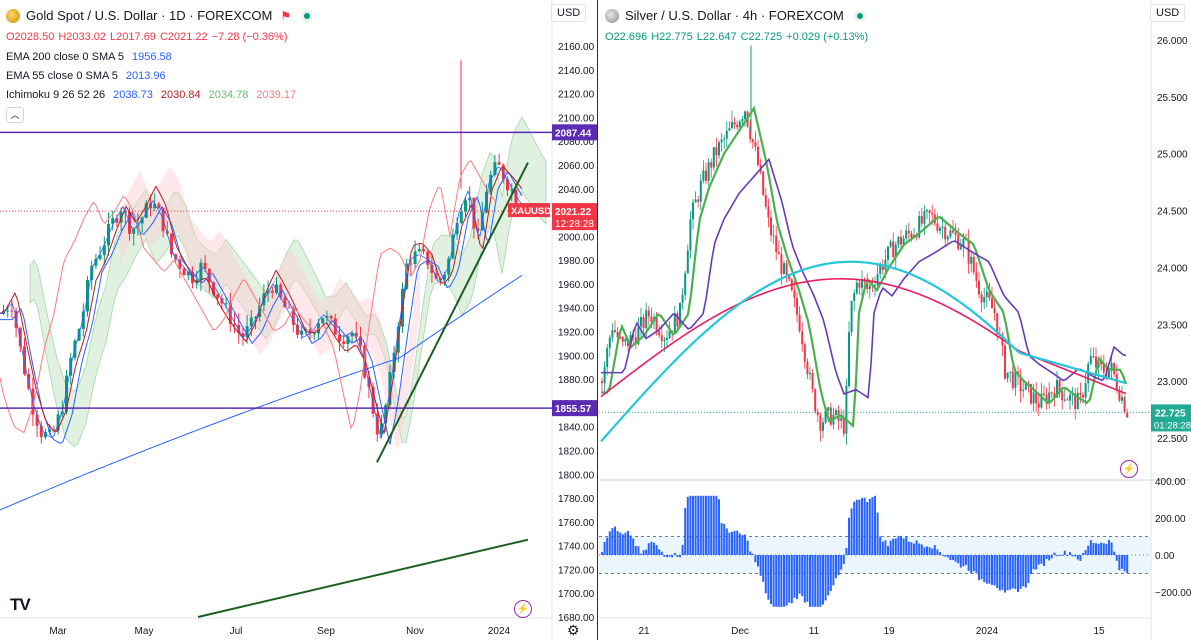 Image resolution: width=1191 pixels, height=640 pixels. I want to click on indicator-ema200: EMA 200 close 0 SMA 5 1956.58, so click(159, 56).